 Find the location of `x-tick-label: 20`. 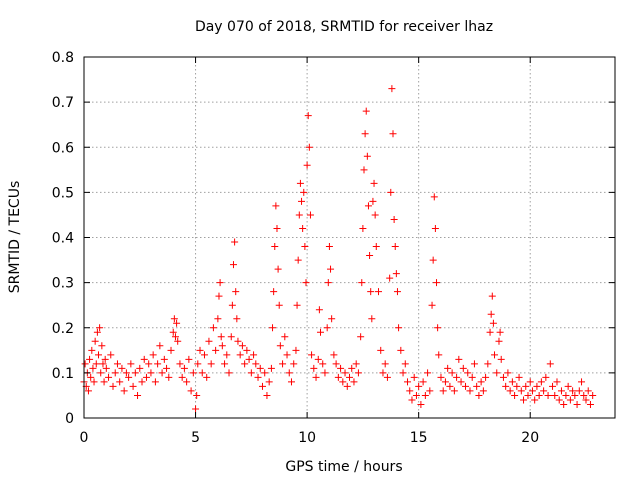

x-tick-label: 20 is located at coordinates (530, 438).